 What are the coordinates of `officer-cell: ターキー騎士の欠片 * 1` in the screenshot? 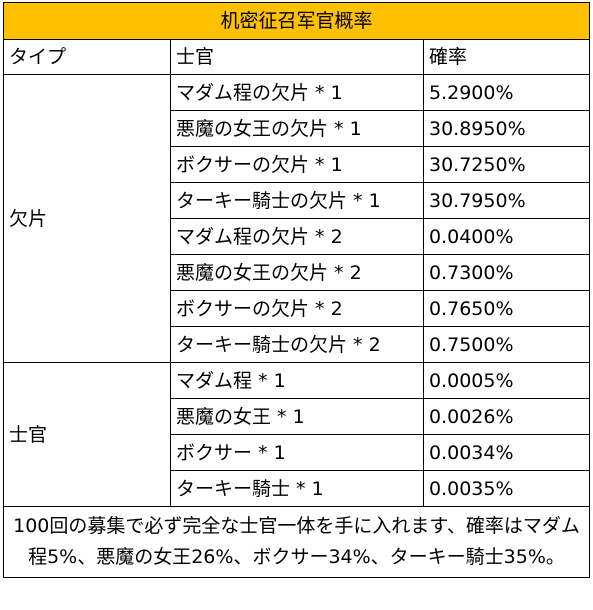 It's located at (297, 200).